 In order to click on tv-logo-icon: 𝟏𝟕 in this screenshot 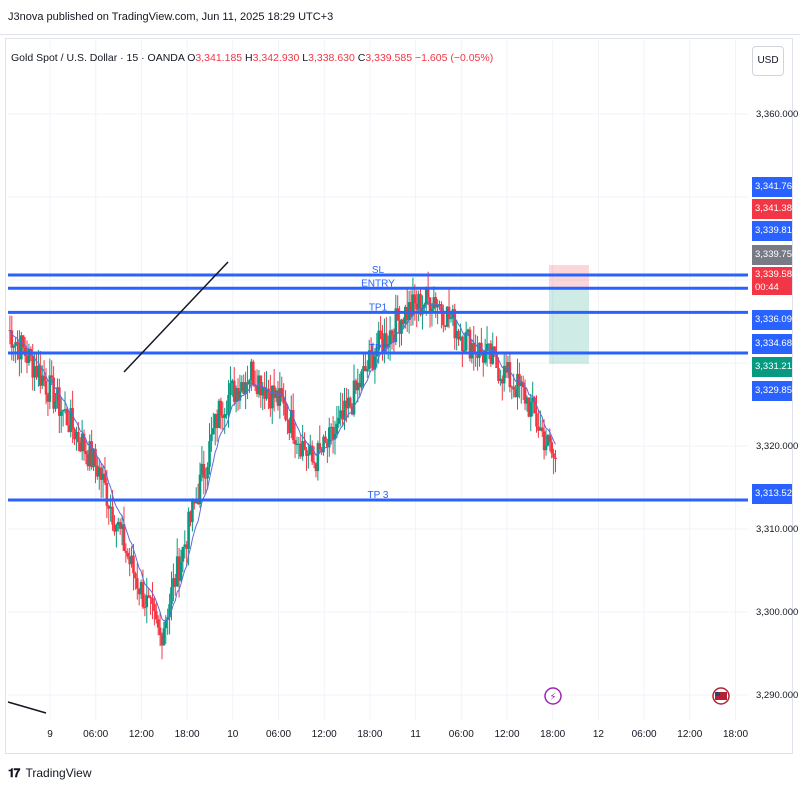, I will do `click(14, 773)`.